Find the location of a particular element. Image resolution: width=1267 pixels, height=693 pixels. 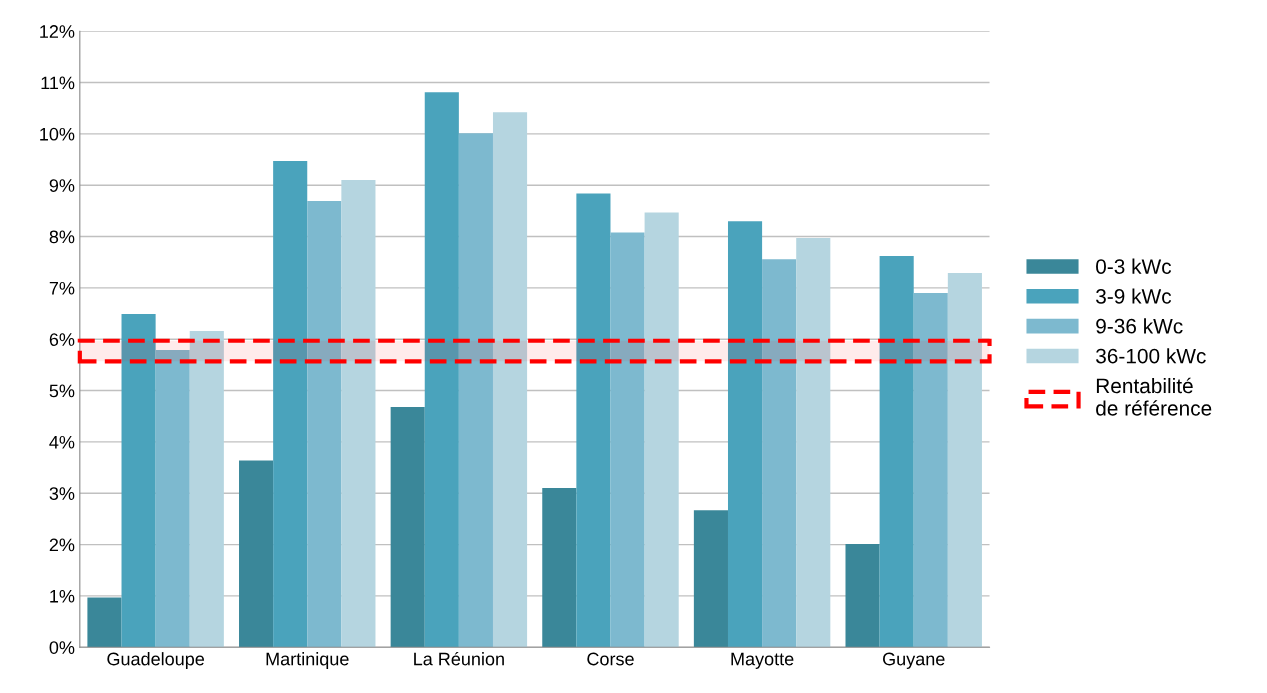

y-tick-label: 5% is located at coordinates (62, 391).